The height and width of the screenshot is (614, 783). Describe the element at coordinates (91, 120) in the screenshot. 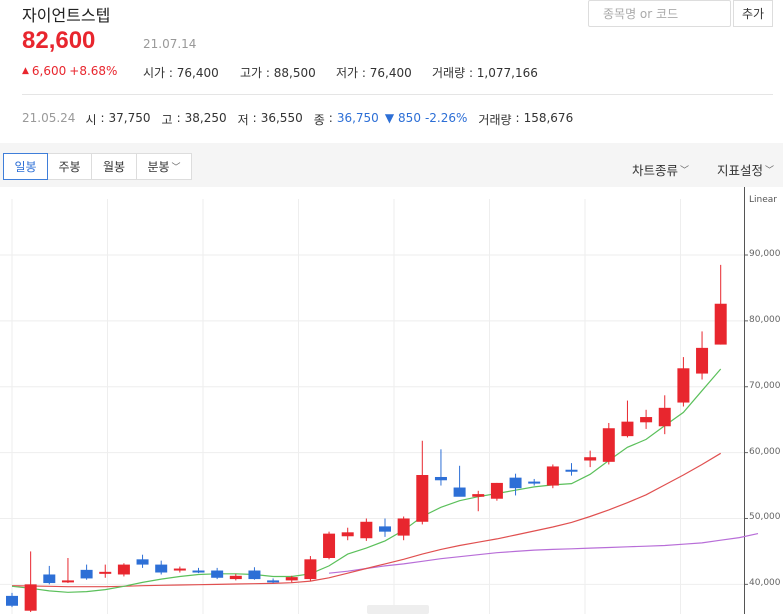

I see `prev-open-label: 시` at that location.